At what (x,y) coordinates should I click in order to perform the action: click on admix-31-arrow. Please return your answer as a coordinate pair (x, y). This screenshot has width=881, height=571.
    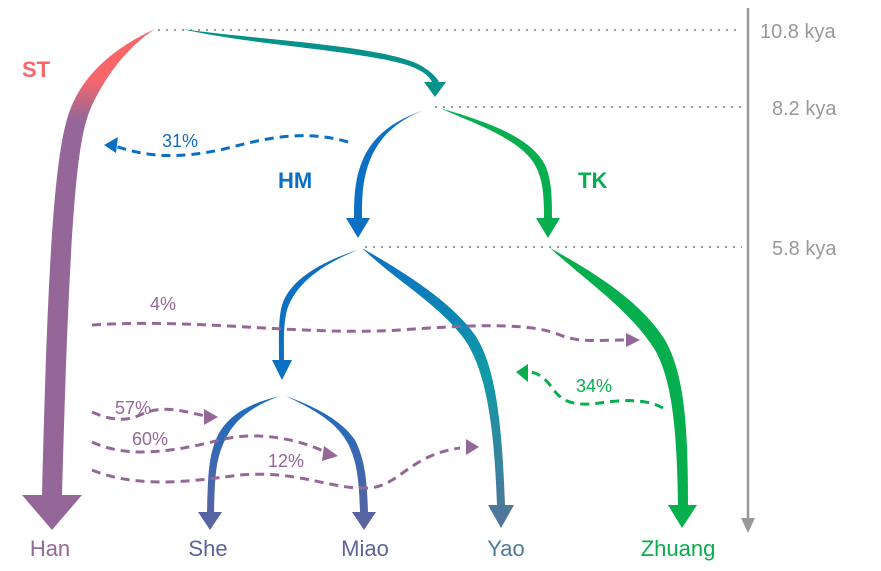
    Looking at the image, I should click on (231, 146).